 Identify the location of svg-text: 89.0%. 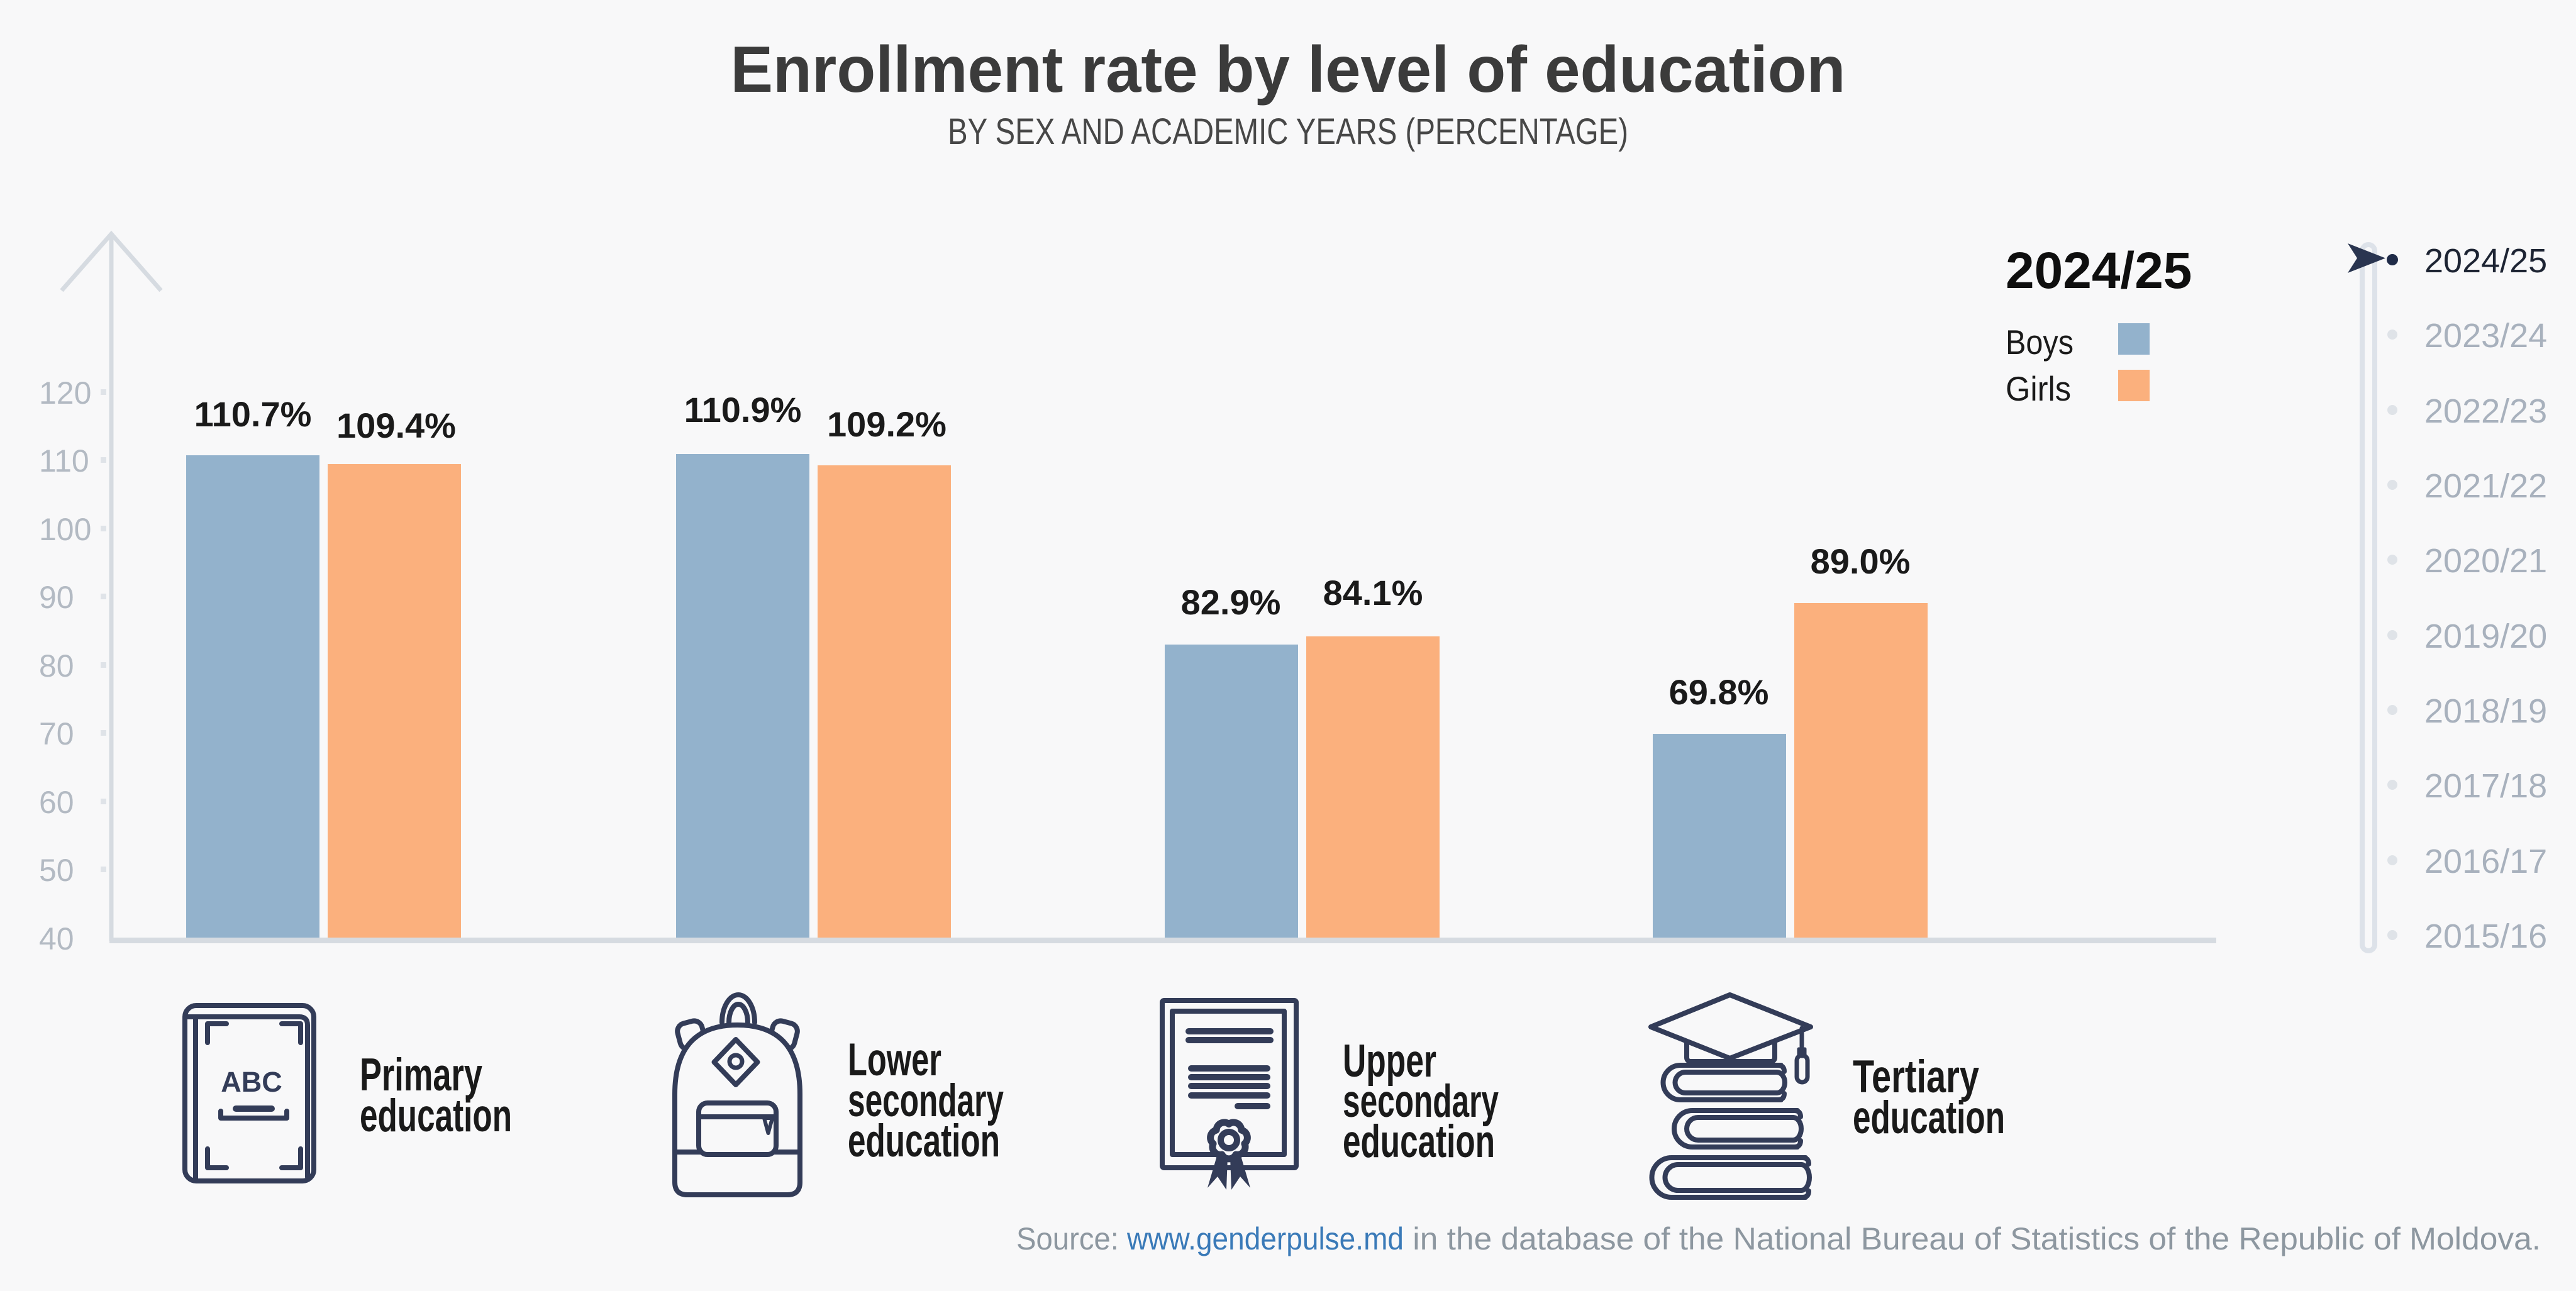
(1861, 561).